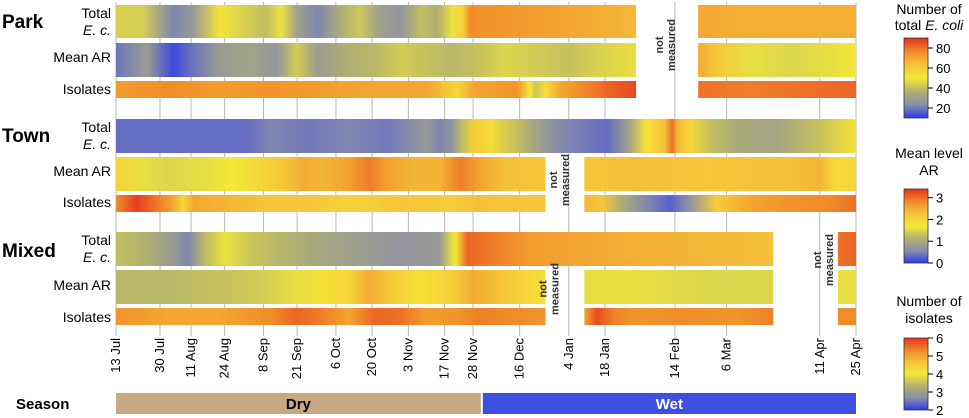 The height and width of the screenshot is (418, 969). I want to click on x-tick-label: 6 Oct, so click(335, 353).